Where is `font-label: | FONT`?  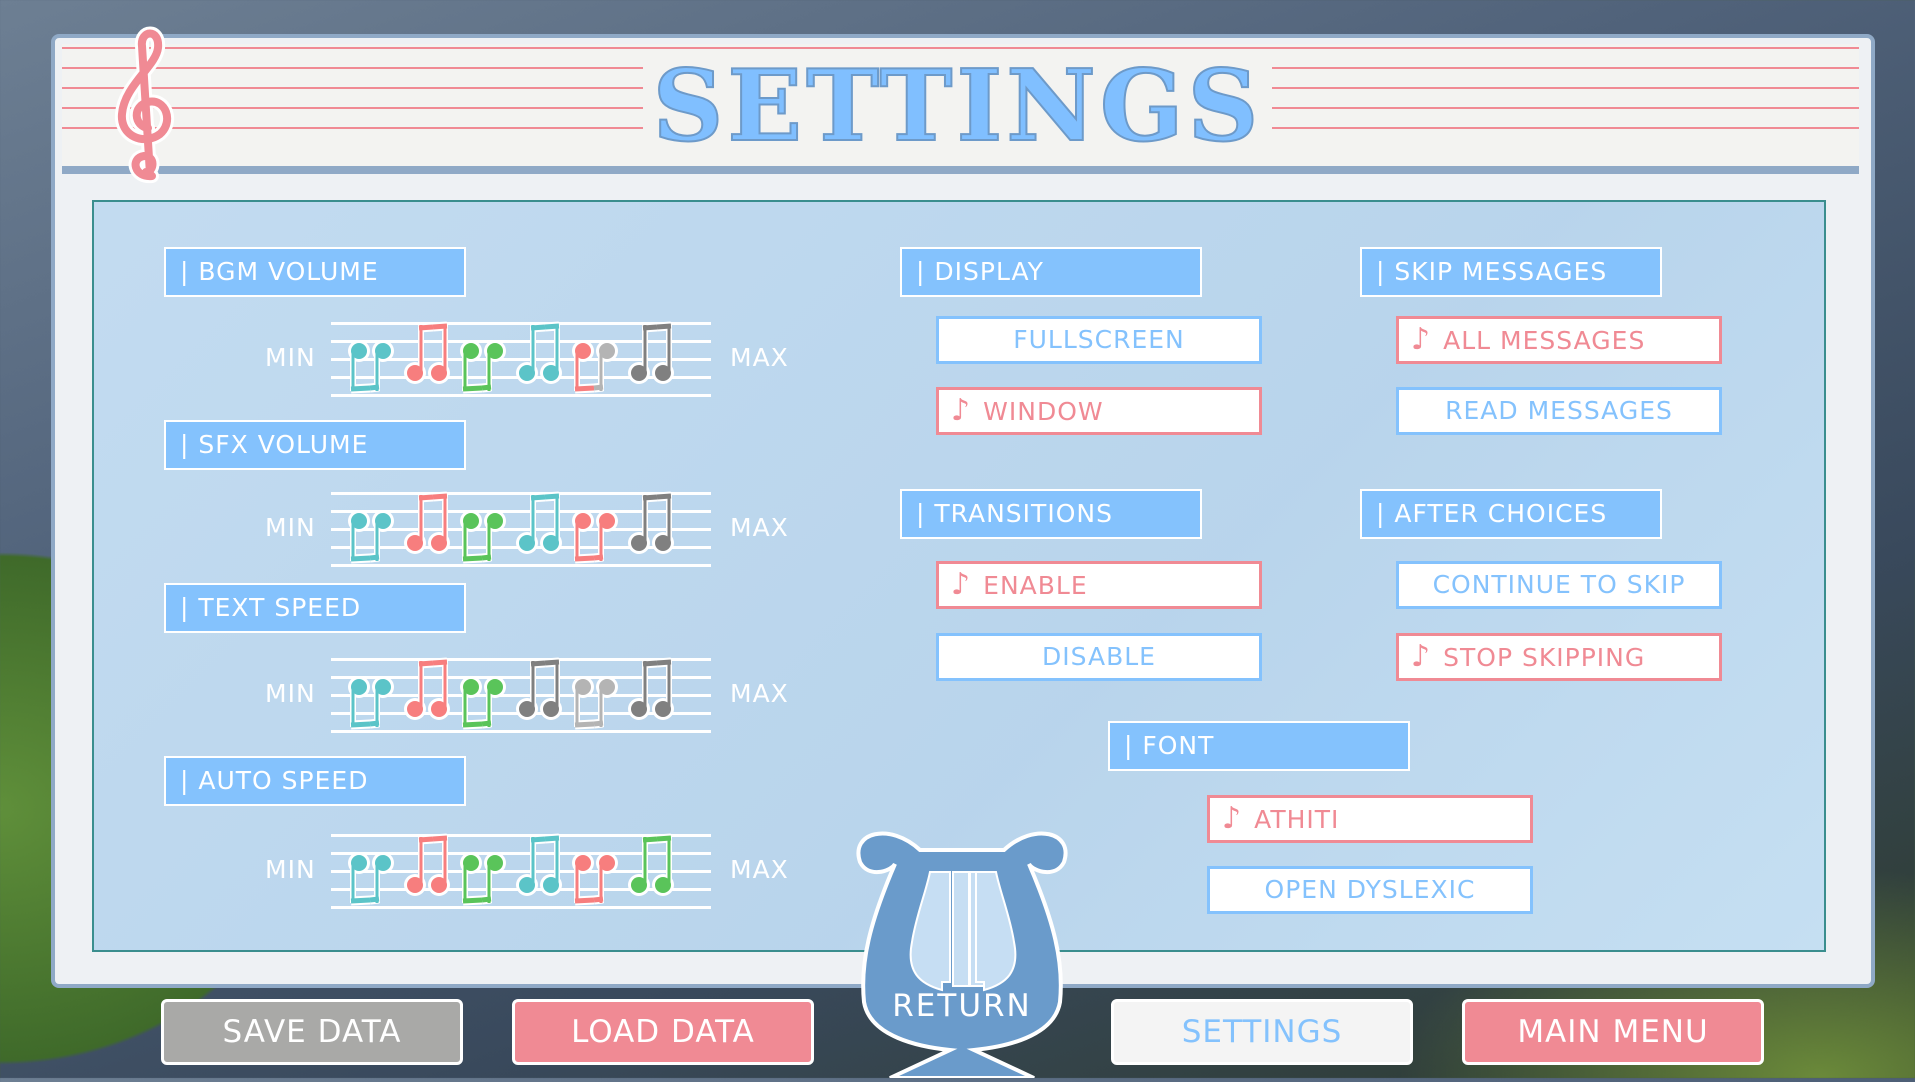
font-label: | FONT is located at coordinates (1259, 746).